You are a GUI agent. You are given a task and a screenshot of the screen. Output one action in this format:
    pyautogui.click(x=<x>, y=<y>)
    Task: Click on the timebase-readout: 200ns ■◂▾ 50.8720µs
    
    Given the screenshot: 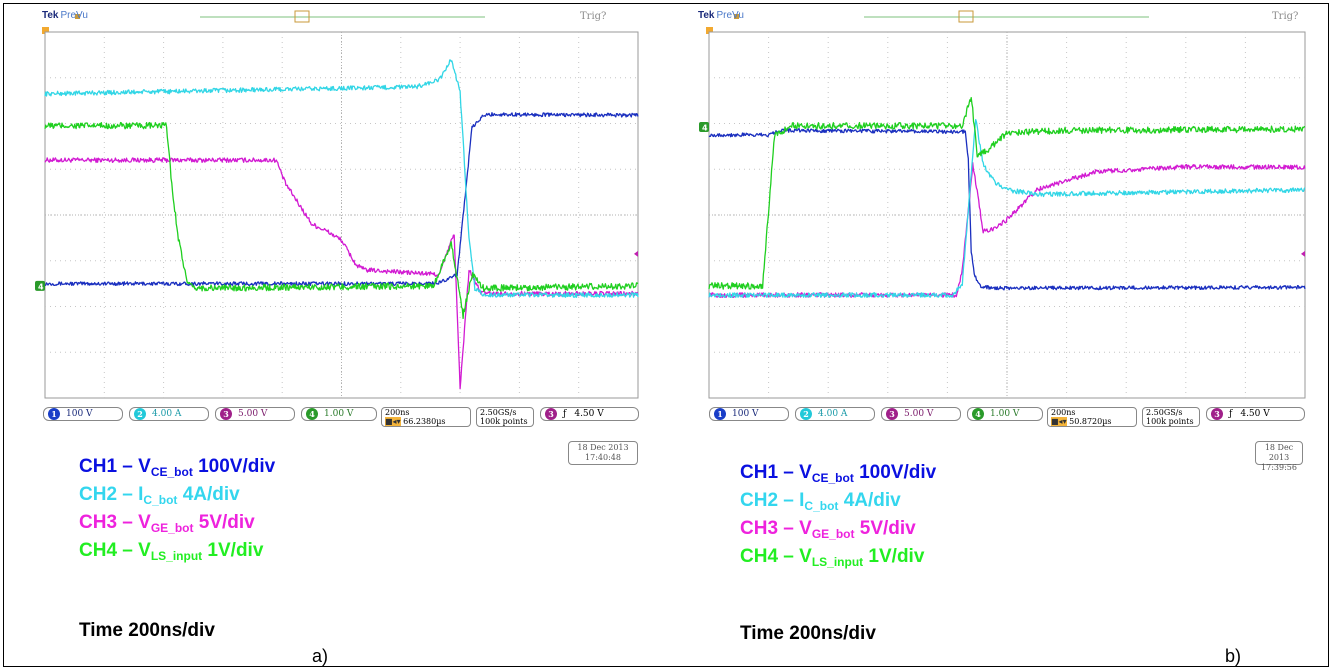 What is the action you would take?
    pyautogui.click(x=1092, y=417)
    